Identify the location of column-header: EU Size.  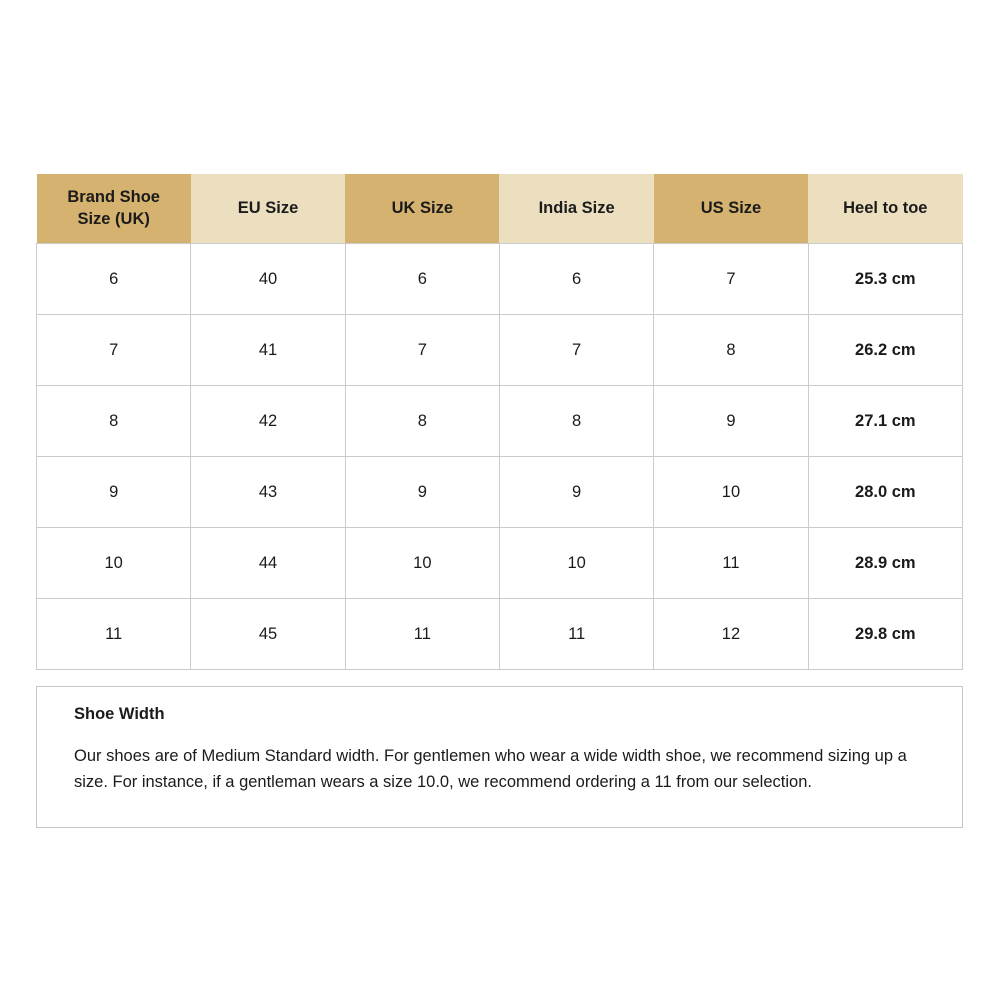
(268, 209).